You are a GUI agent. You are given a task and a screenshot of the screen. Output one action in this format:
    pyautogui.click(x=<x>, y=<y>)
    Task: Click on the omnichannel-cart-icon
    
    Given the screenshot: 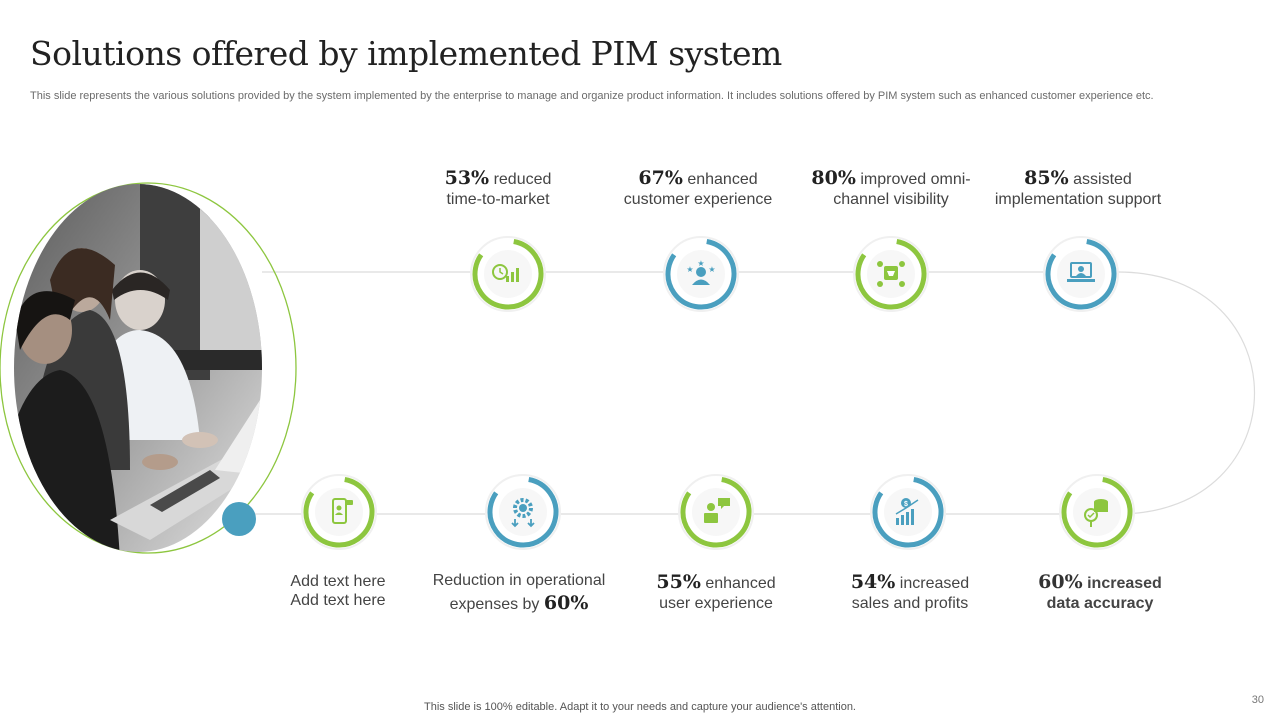 What is the action you would take?
    pyautogui.click(x=891, y=274)
    